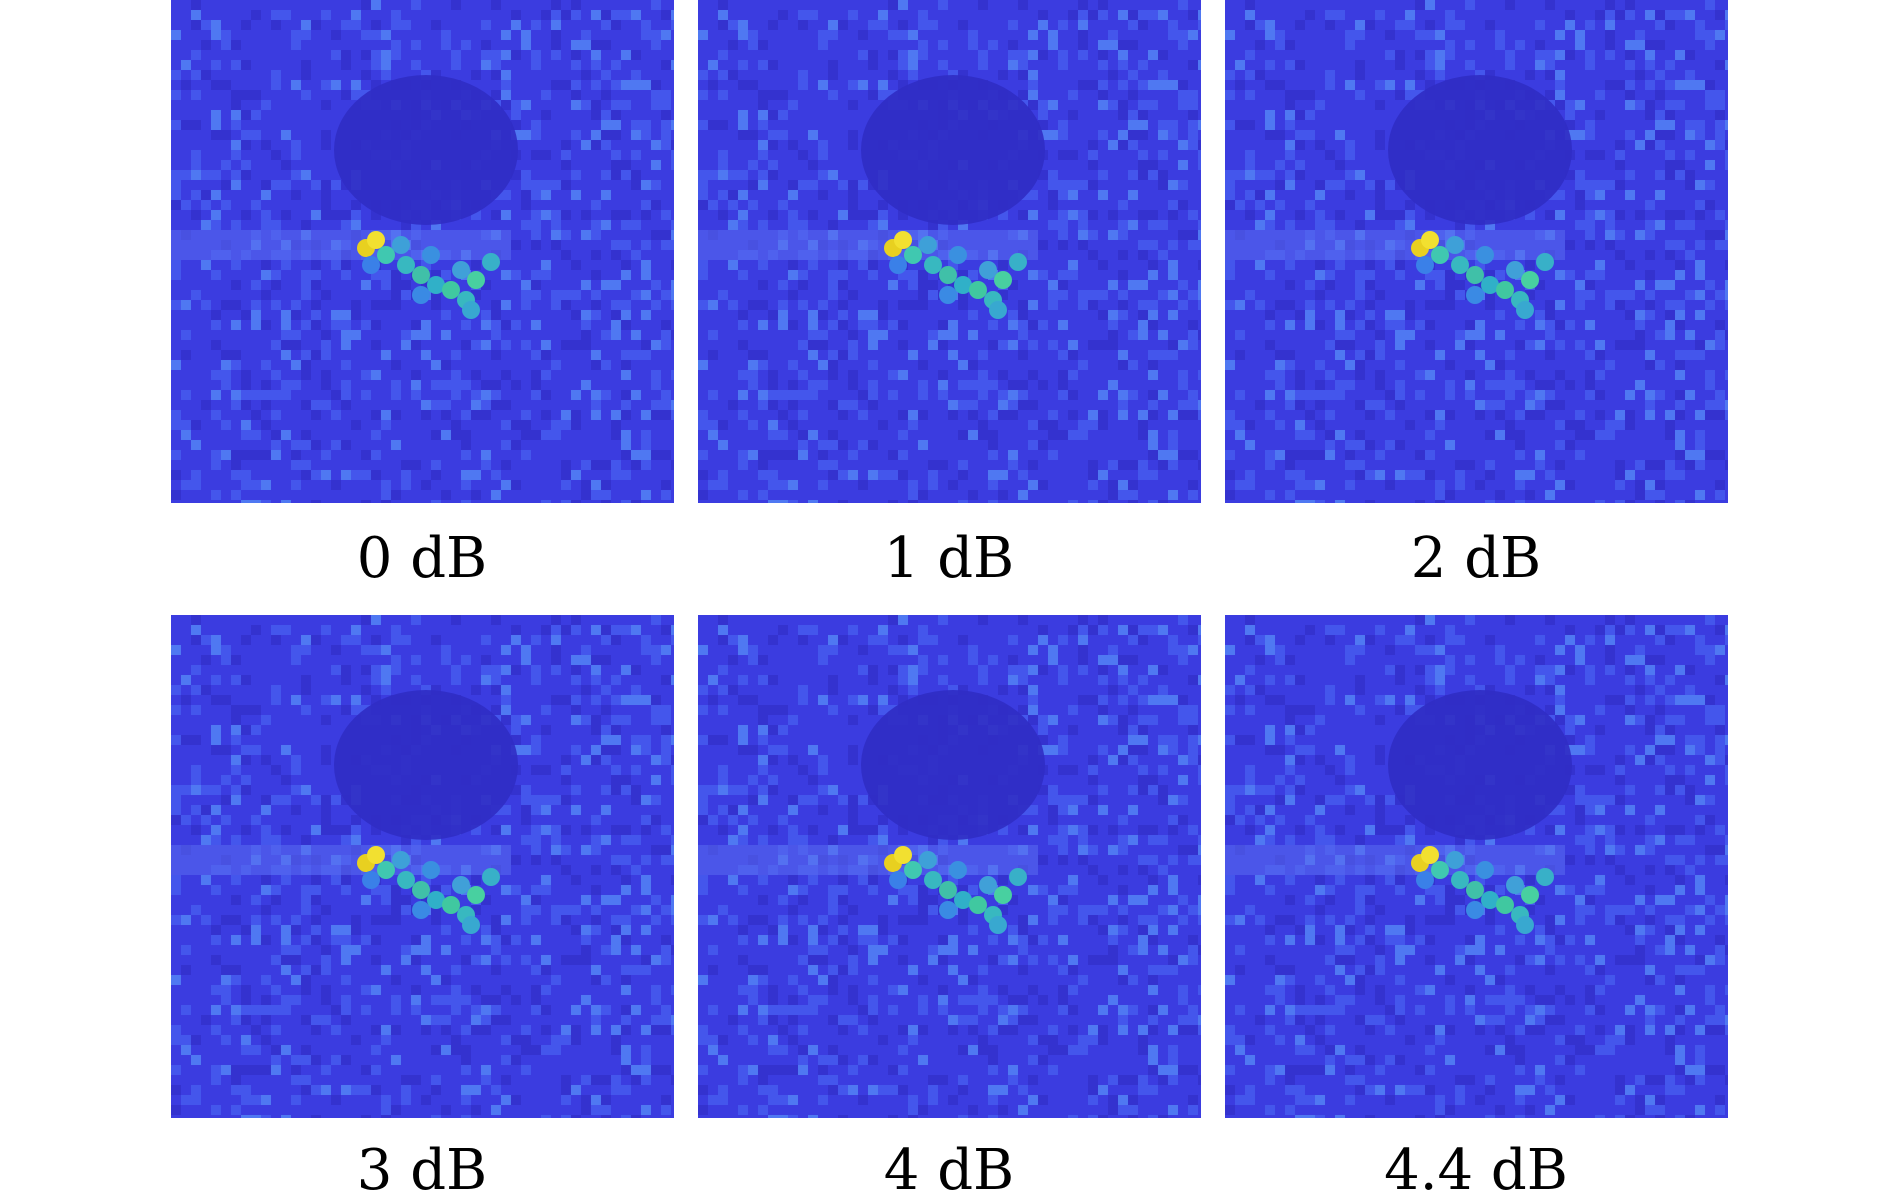  Describe the element at coordinates (1476, 1170) in the screenshot. I see `panel-caption: 4.4 dB` at that location.